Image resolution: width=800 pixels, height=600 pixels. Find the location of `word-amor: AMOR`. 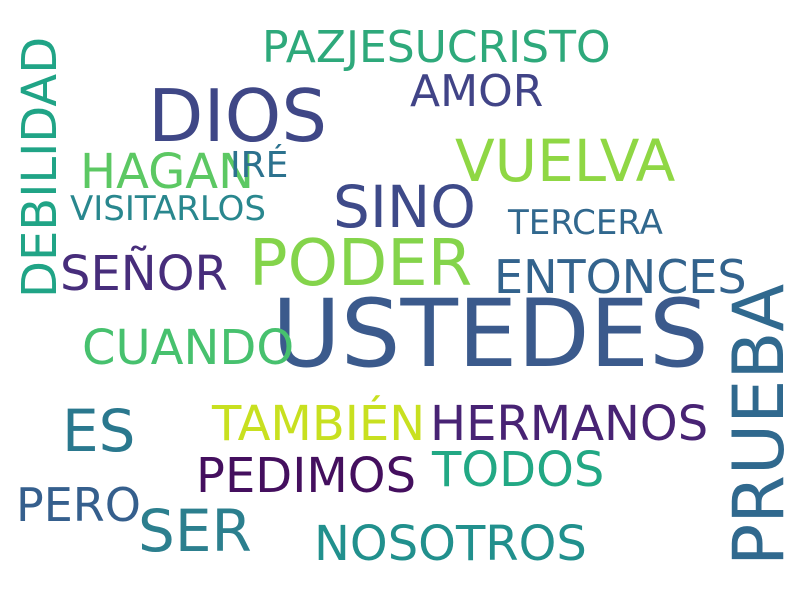

word-amor: AMOR is located at coordinates (477, 91).